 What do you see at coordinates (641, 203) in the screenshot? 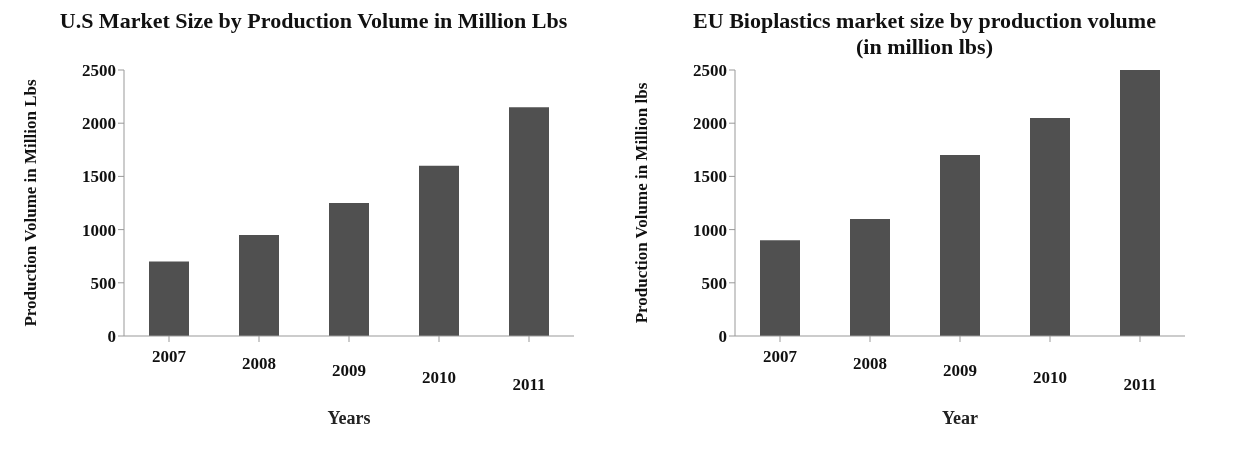
I see `y-axis-title: Production Volume in Million lbs` at bounding box center [641, 203].